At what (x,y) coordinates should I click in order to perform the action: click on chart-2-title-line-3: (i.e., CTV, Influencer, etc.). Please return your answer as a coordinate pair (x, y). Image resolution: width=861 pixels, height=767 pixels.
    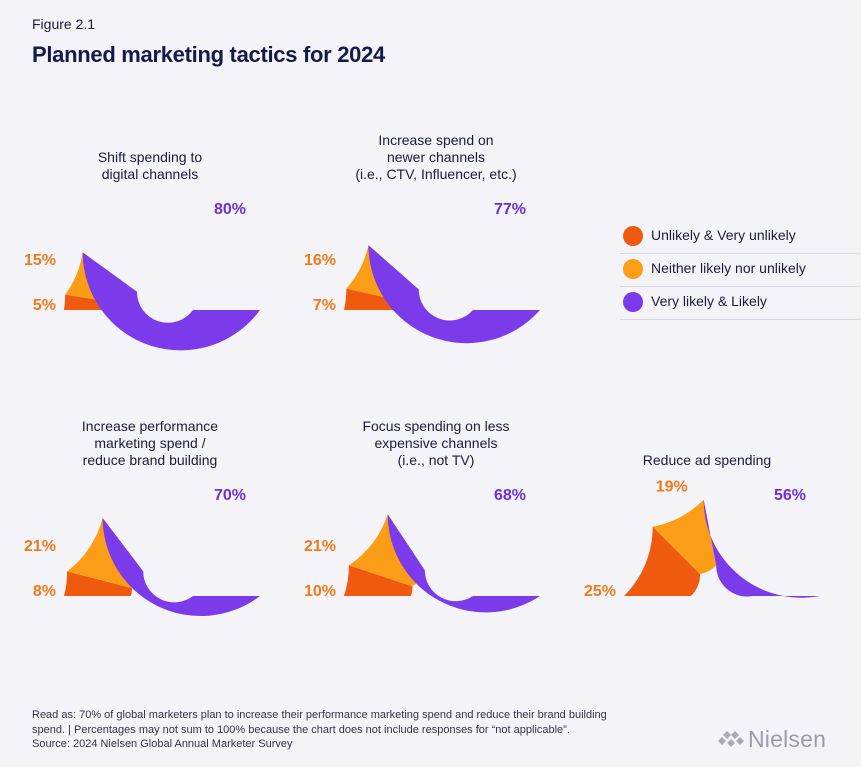
    Looking at the image, I should click on (435, 174).